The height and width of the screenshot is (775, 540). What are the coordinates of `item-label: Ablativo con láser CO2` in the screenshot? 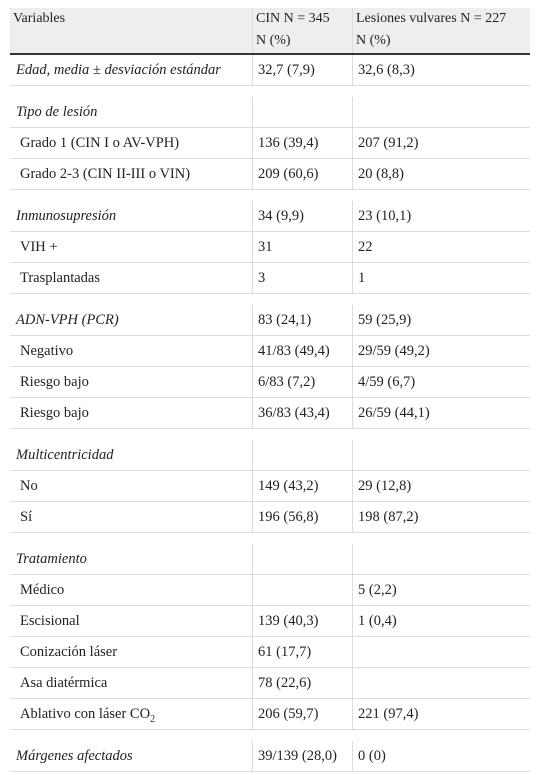 It's located at (131, 714).